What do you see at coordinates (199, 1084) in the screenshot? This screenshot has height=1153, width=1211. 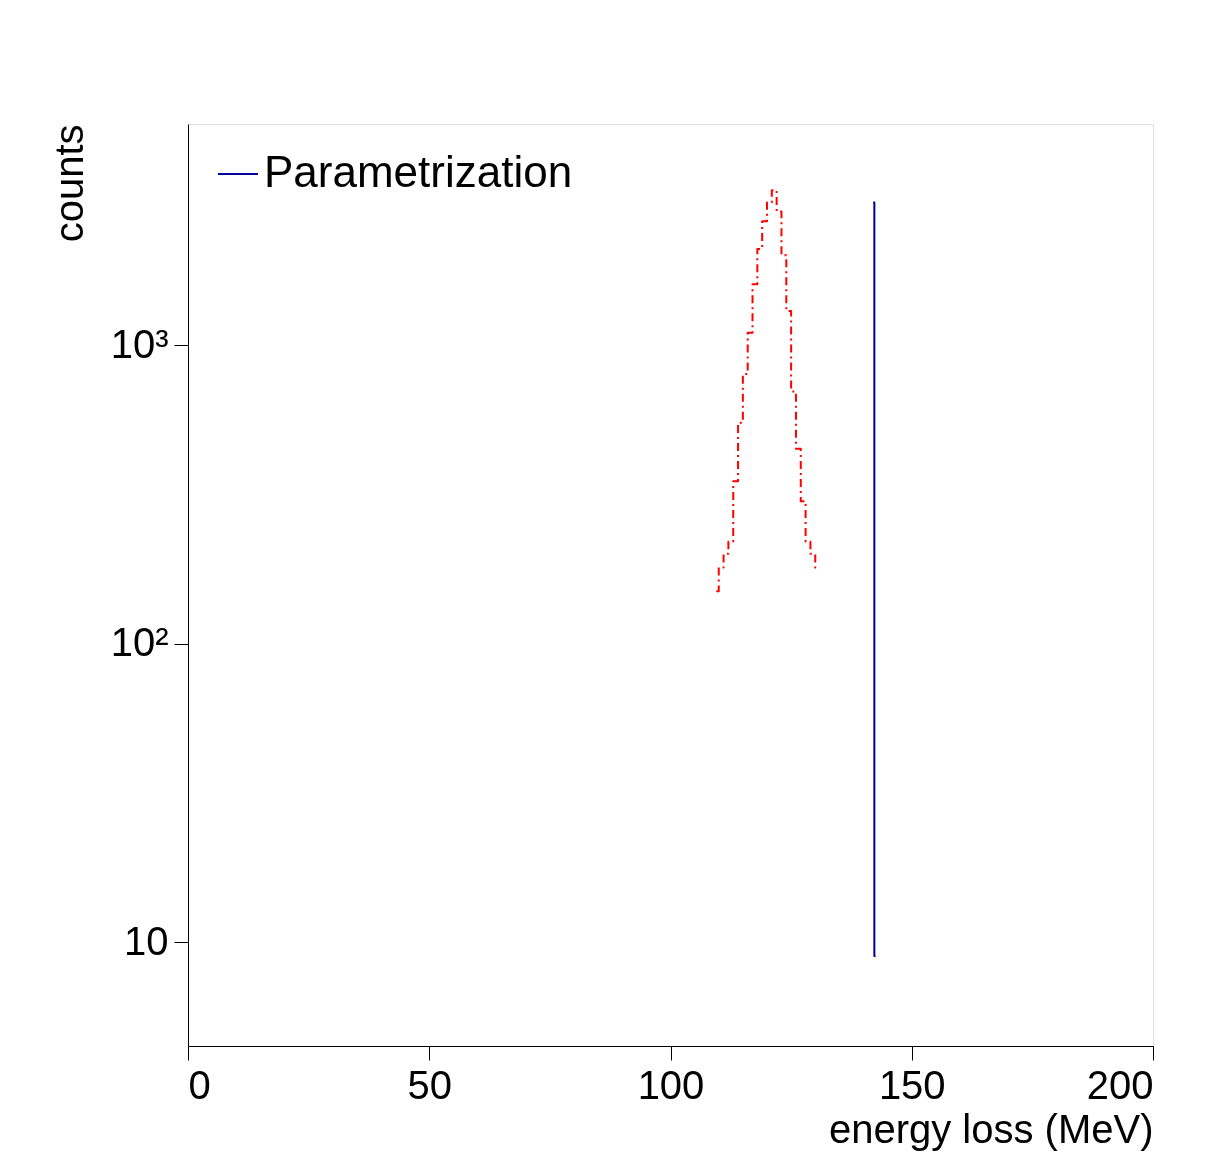 I see `x-tick-label: 0` at bounding box center [199, 1084].